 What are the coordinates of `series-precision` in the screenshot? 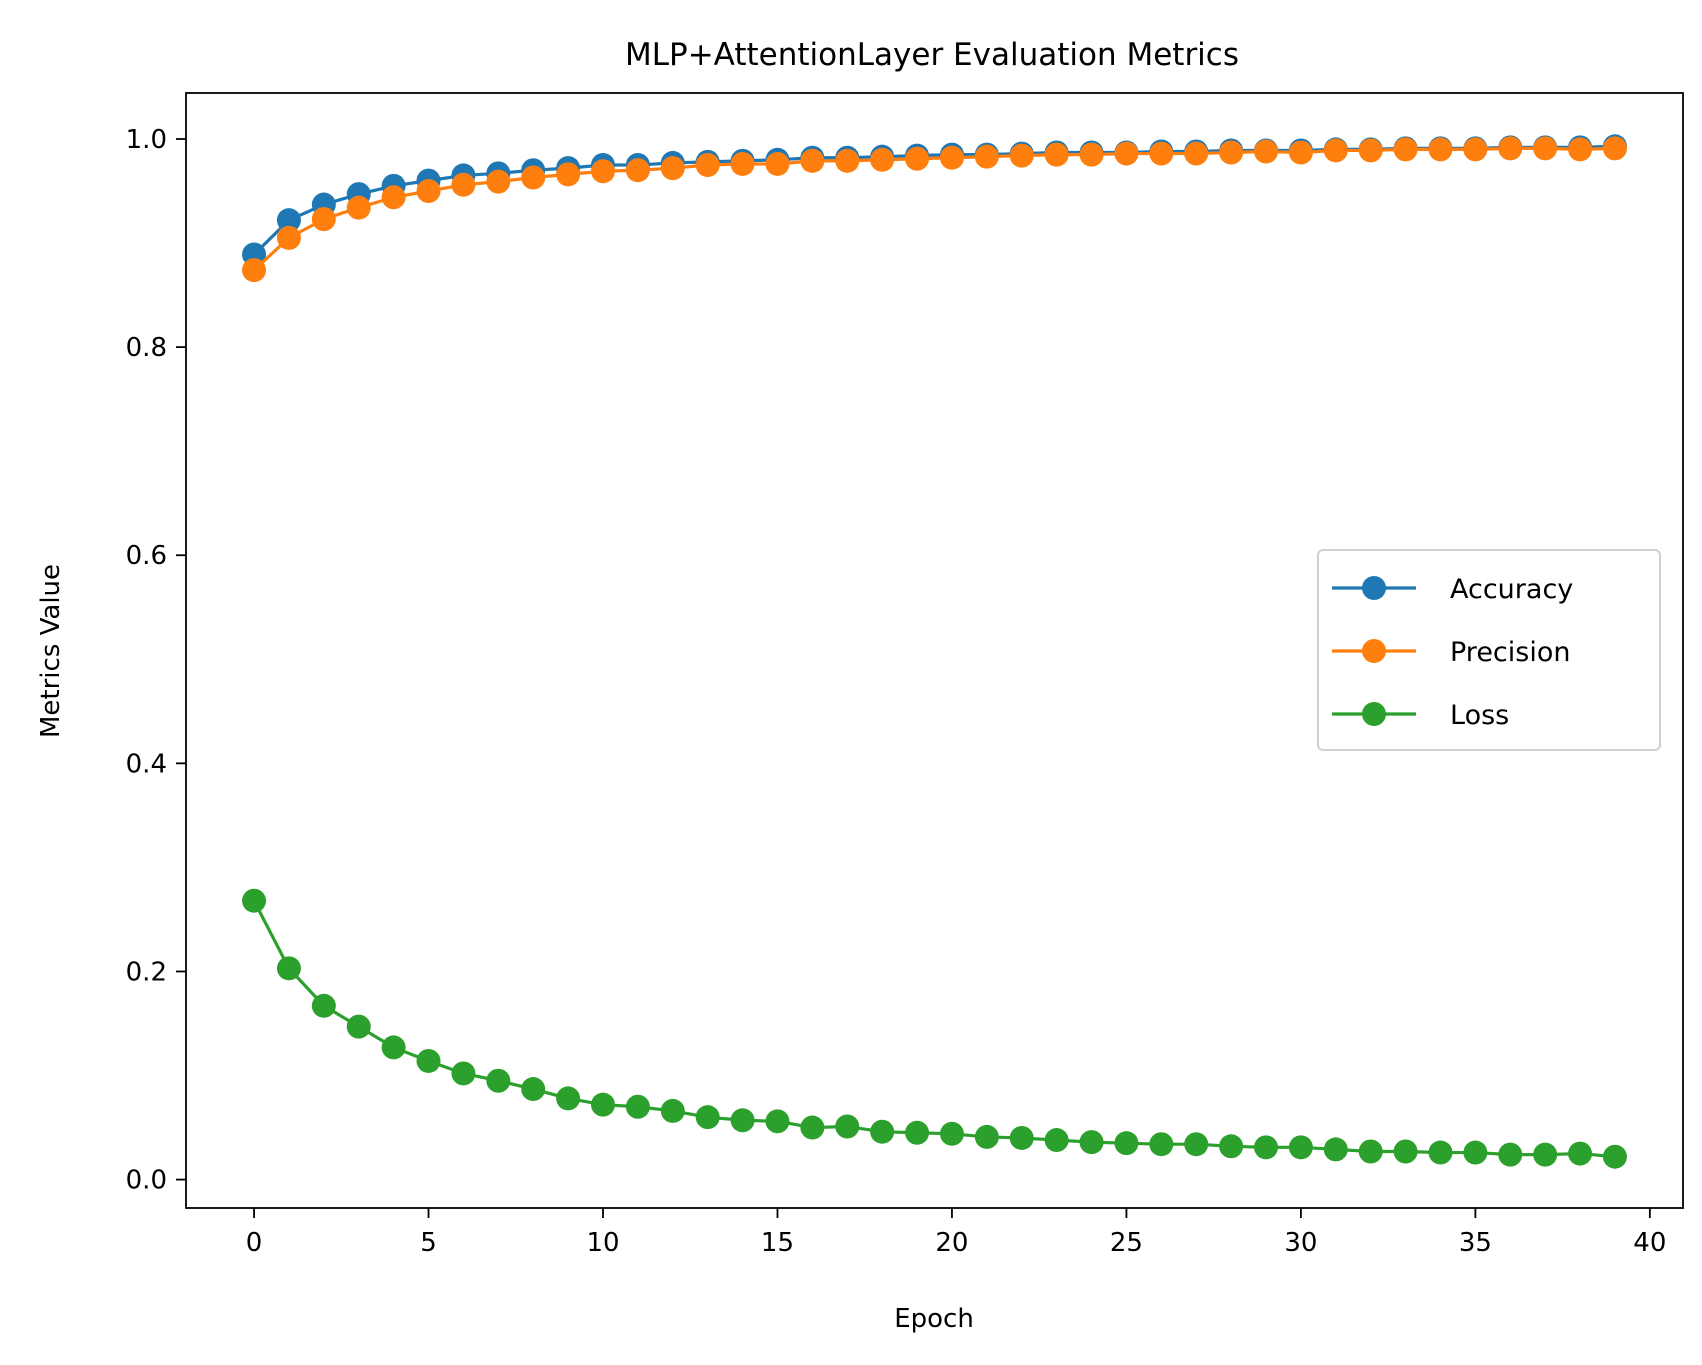 It's located at (934, 209).